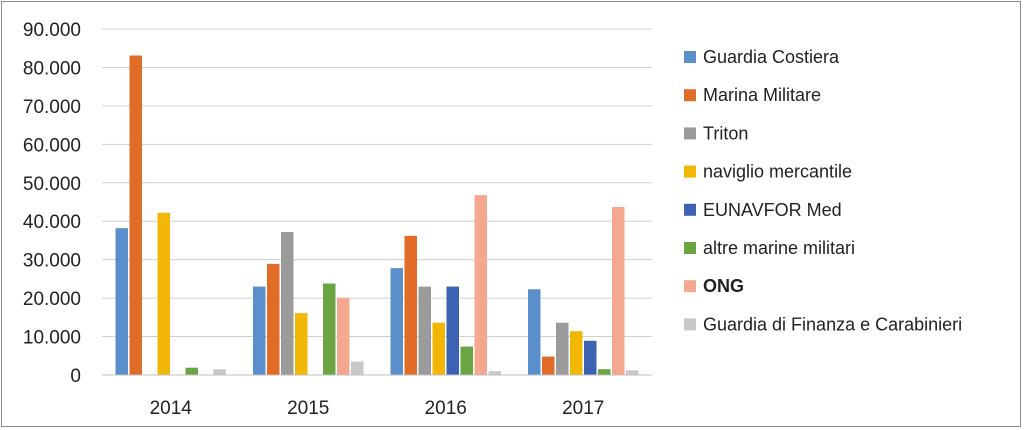 The image size is (1024, 430). What do you see at coordinates (779, 248) in the screenshot?
I see `legend-label: altre marine militari` at bounding box center [779, 248].